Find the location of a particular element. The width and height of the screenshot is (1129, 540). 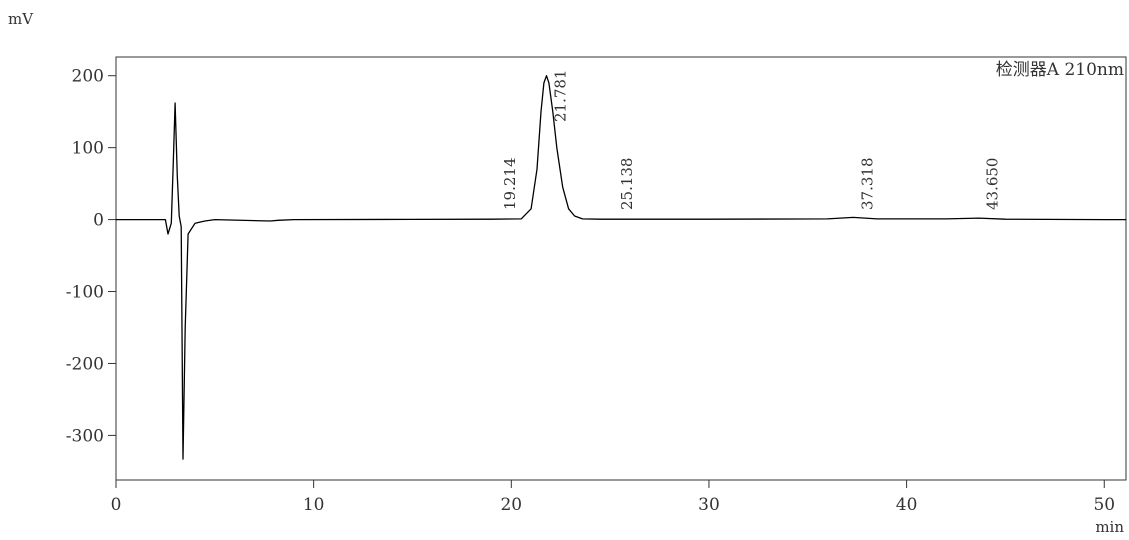

y-tick-label: -300 is located at coordinates (85, 436).